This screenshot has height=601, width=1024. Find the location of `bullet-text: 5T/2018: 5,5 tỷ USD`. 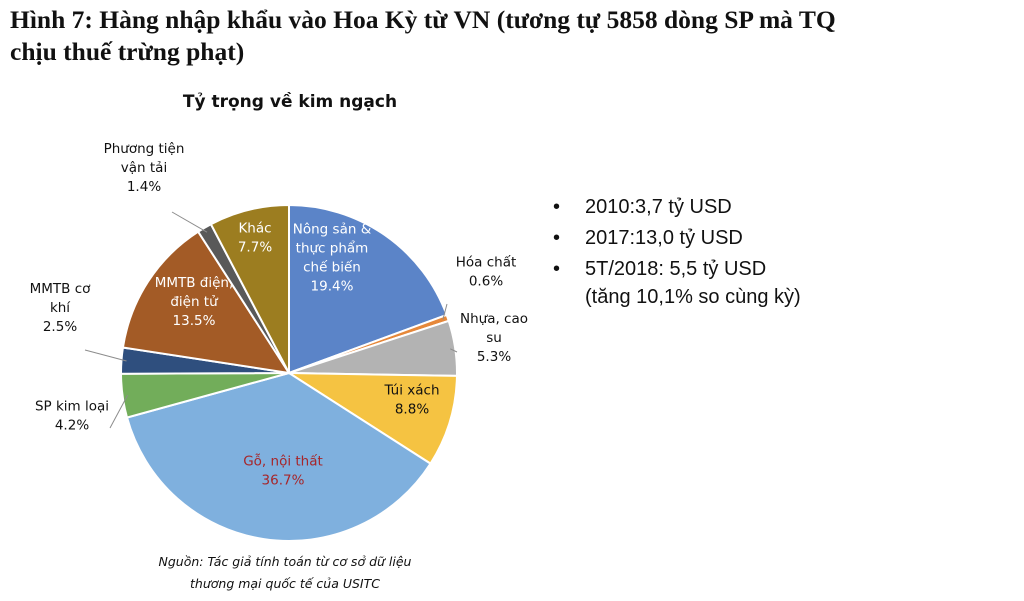

bullet-text: 5T/2018: 5,5 tỷ USD is located at coordinates (676, 269).